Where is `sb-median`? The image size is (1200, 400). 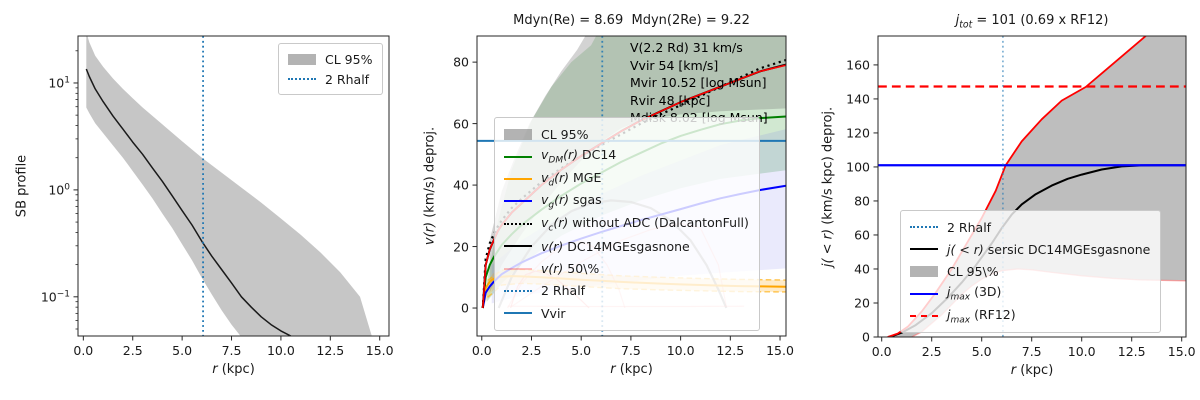
sb-median is located at coordinates (188, 202).